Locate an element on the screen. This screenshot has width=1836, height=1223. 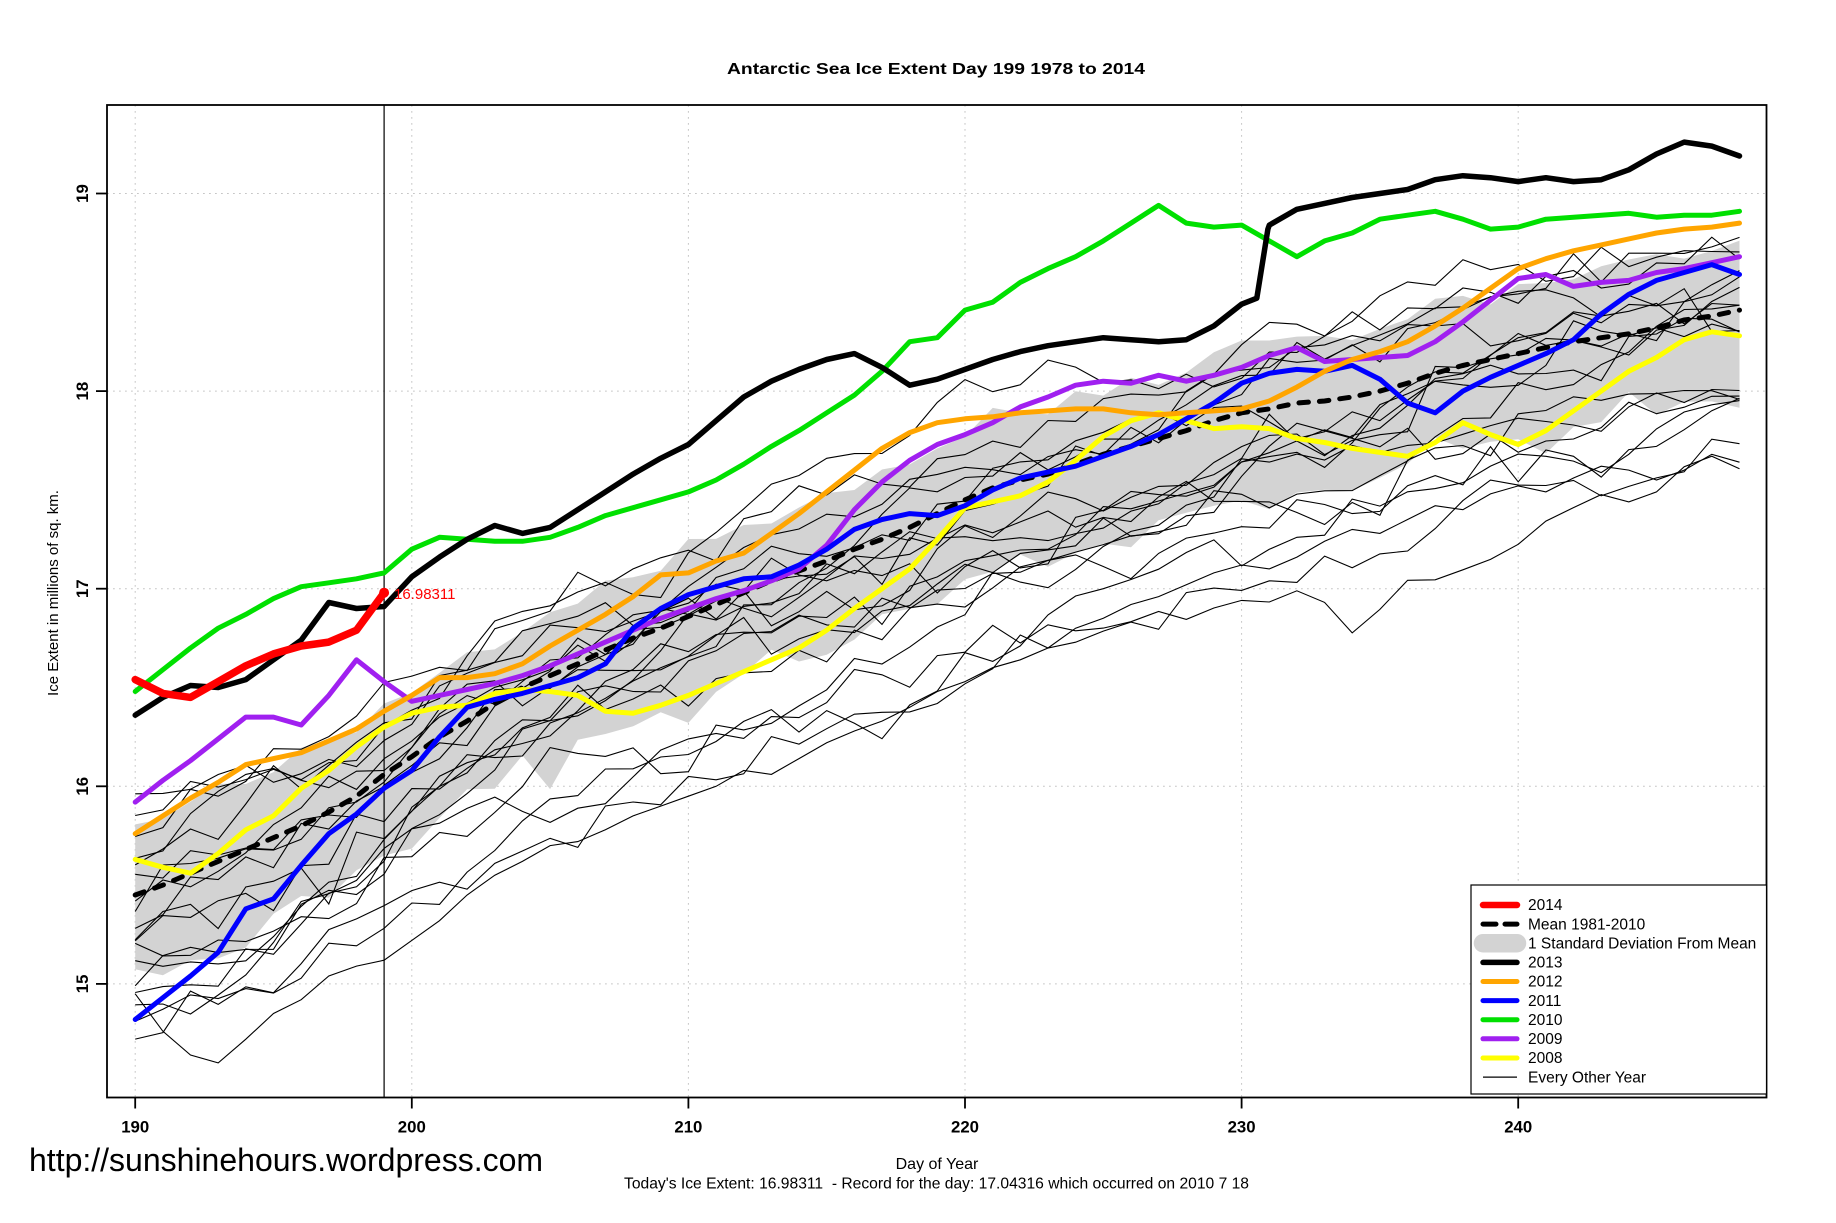
svg-text: Every Other Year is located at coordinates (1587, 1077).